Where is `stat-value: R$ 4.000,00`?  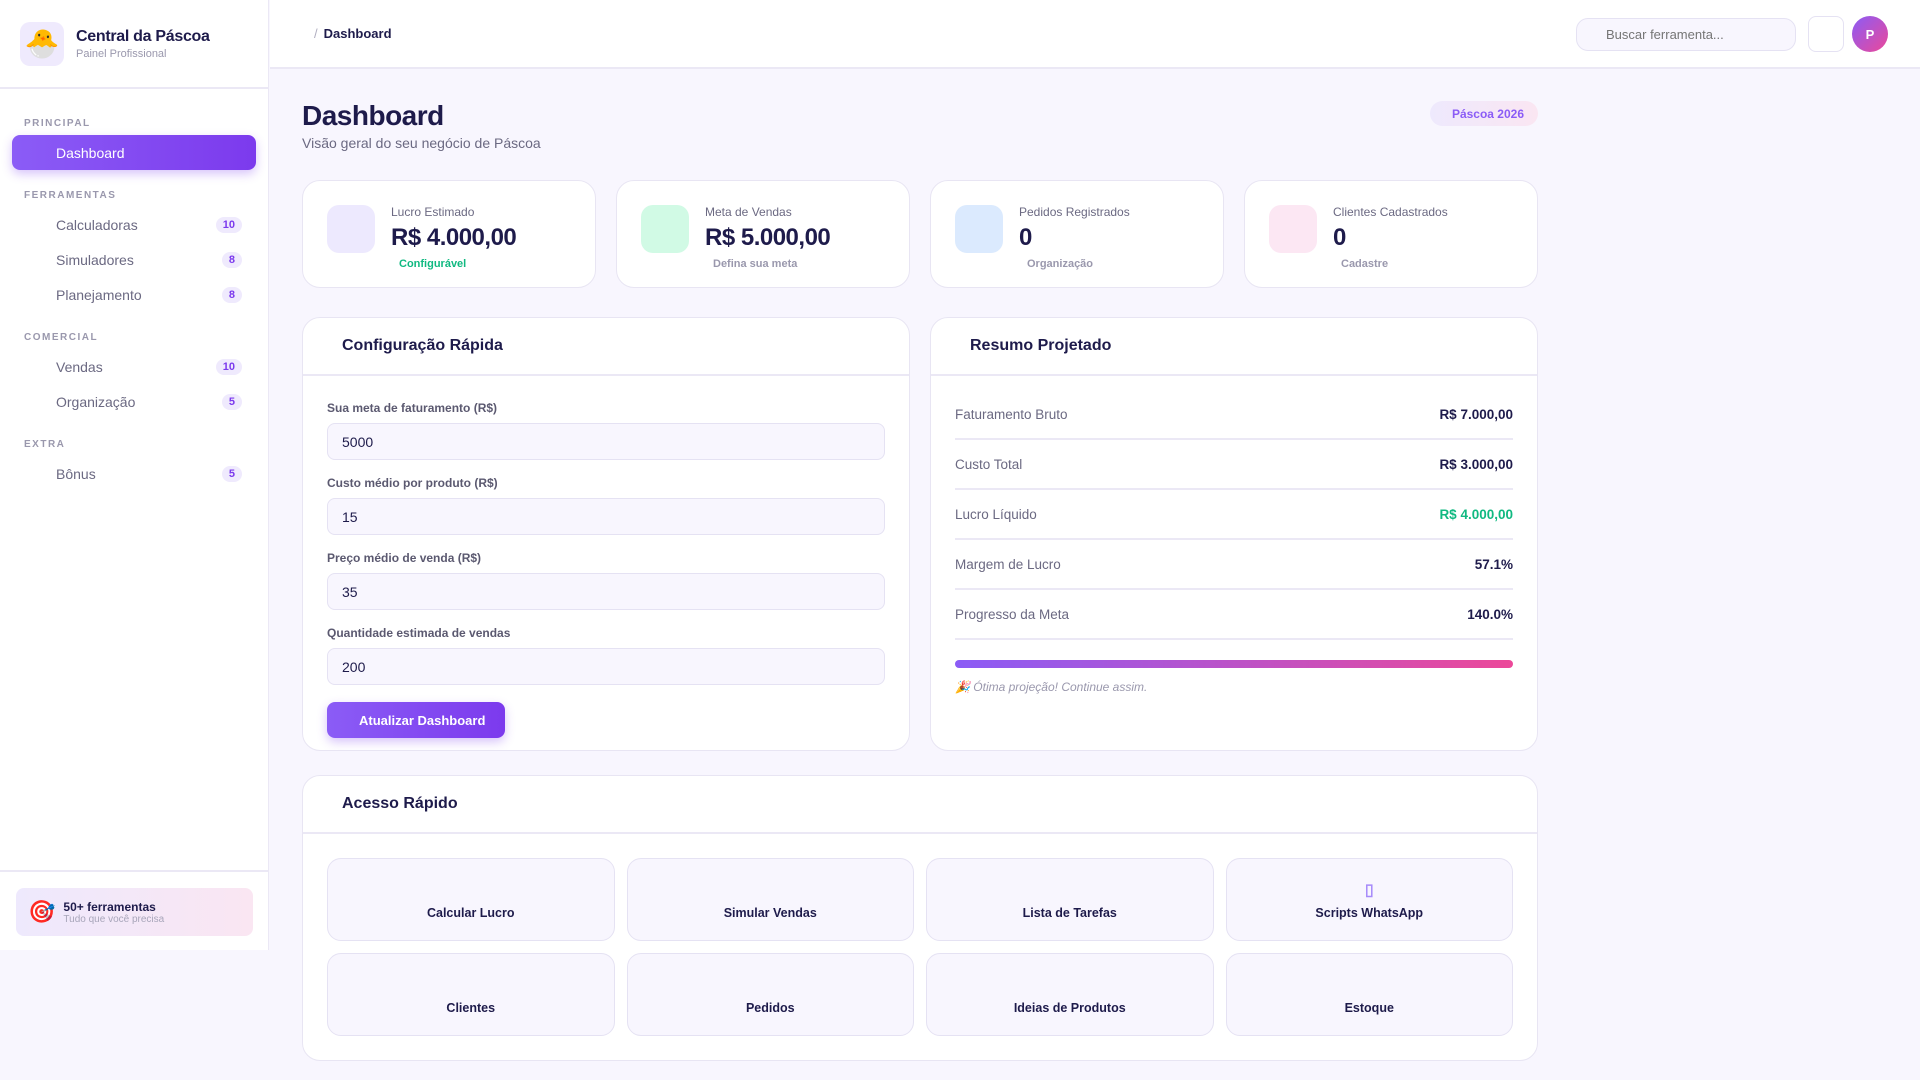
stat-value: R$ 4.000,00 is located at coordinates (454, 237).